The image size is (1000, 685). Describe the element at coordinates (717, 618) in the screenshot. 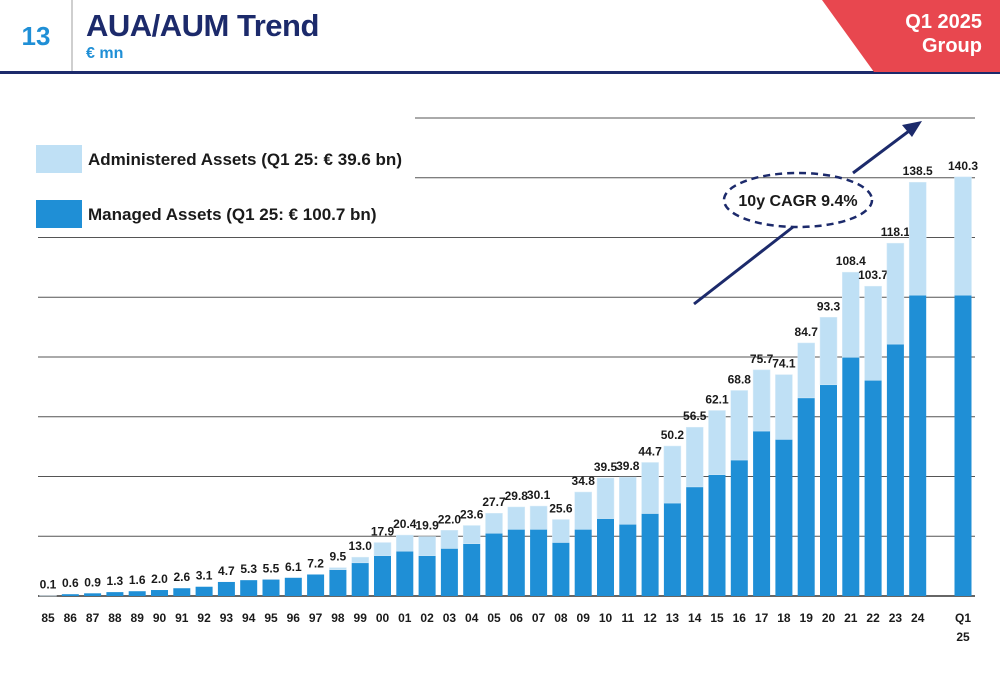

I see `tick-label: 15` at that location.